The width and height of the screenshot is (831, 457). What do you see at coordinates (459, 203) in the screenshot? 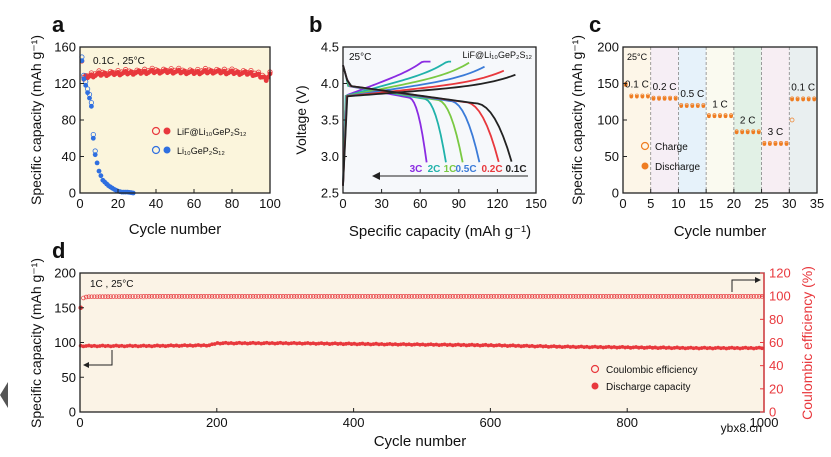
I see `x-tick-label: 90` at bounding box center [459, 203].